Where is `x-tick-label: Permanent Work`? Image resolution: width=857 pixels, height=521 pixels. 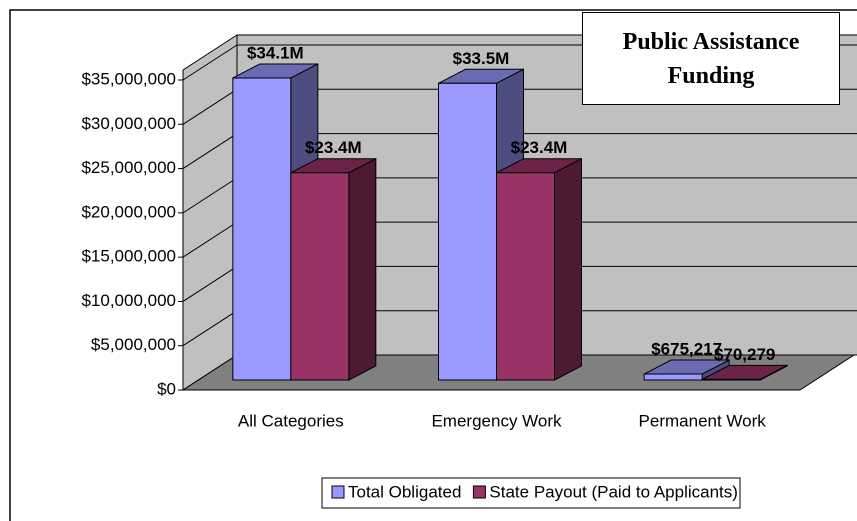 x-tick-label: Permanent Work is located at coordinates (703, 420).